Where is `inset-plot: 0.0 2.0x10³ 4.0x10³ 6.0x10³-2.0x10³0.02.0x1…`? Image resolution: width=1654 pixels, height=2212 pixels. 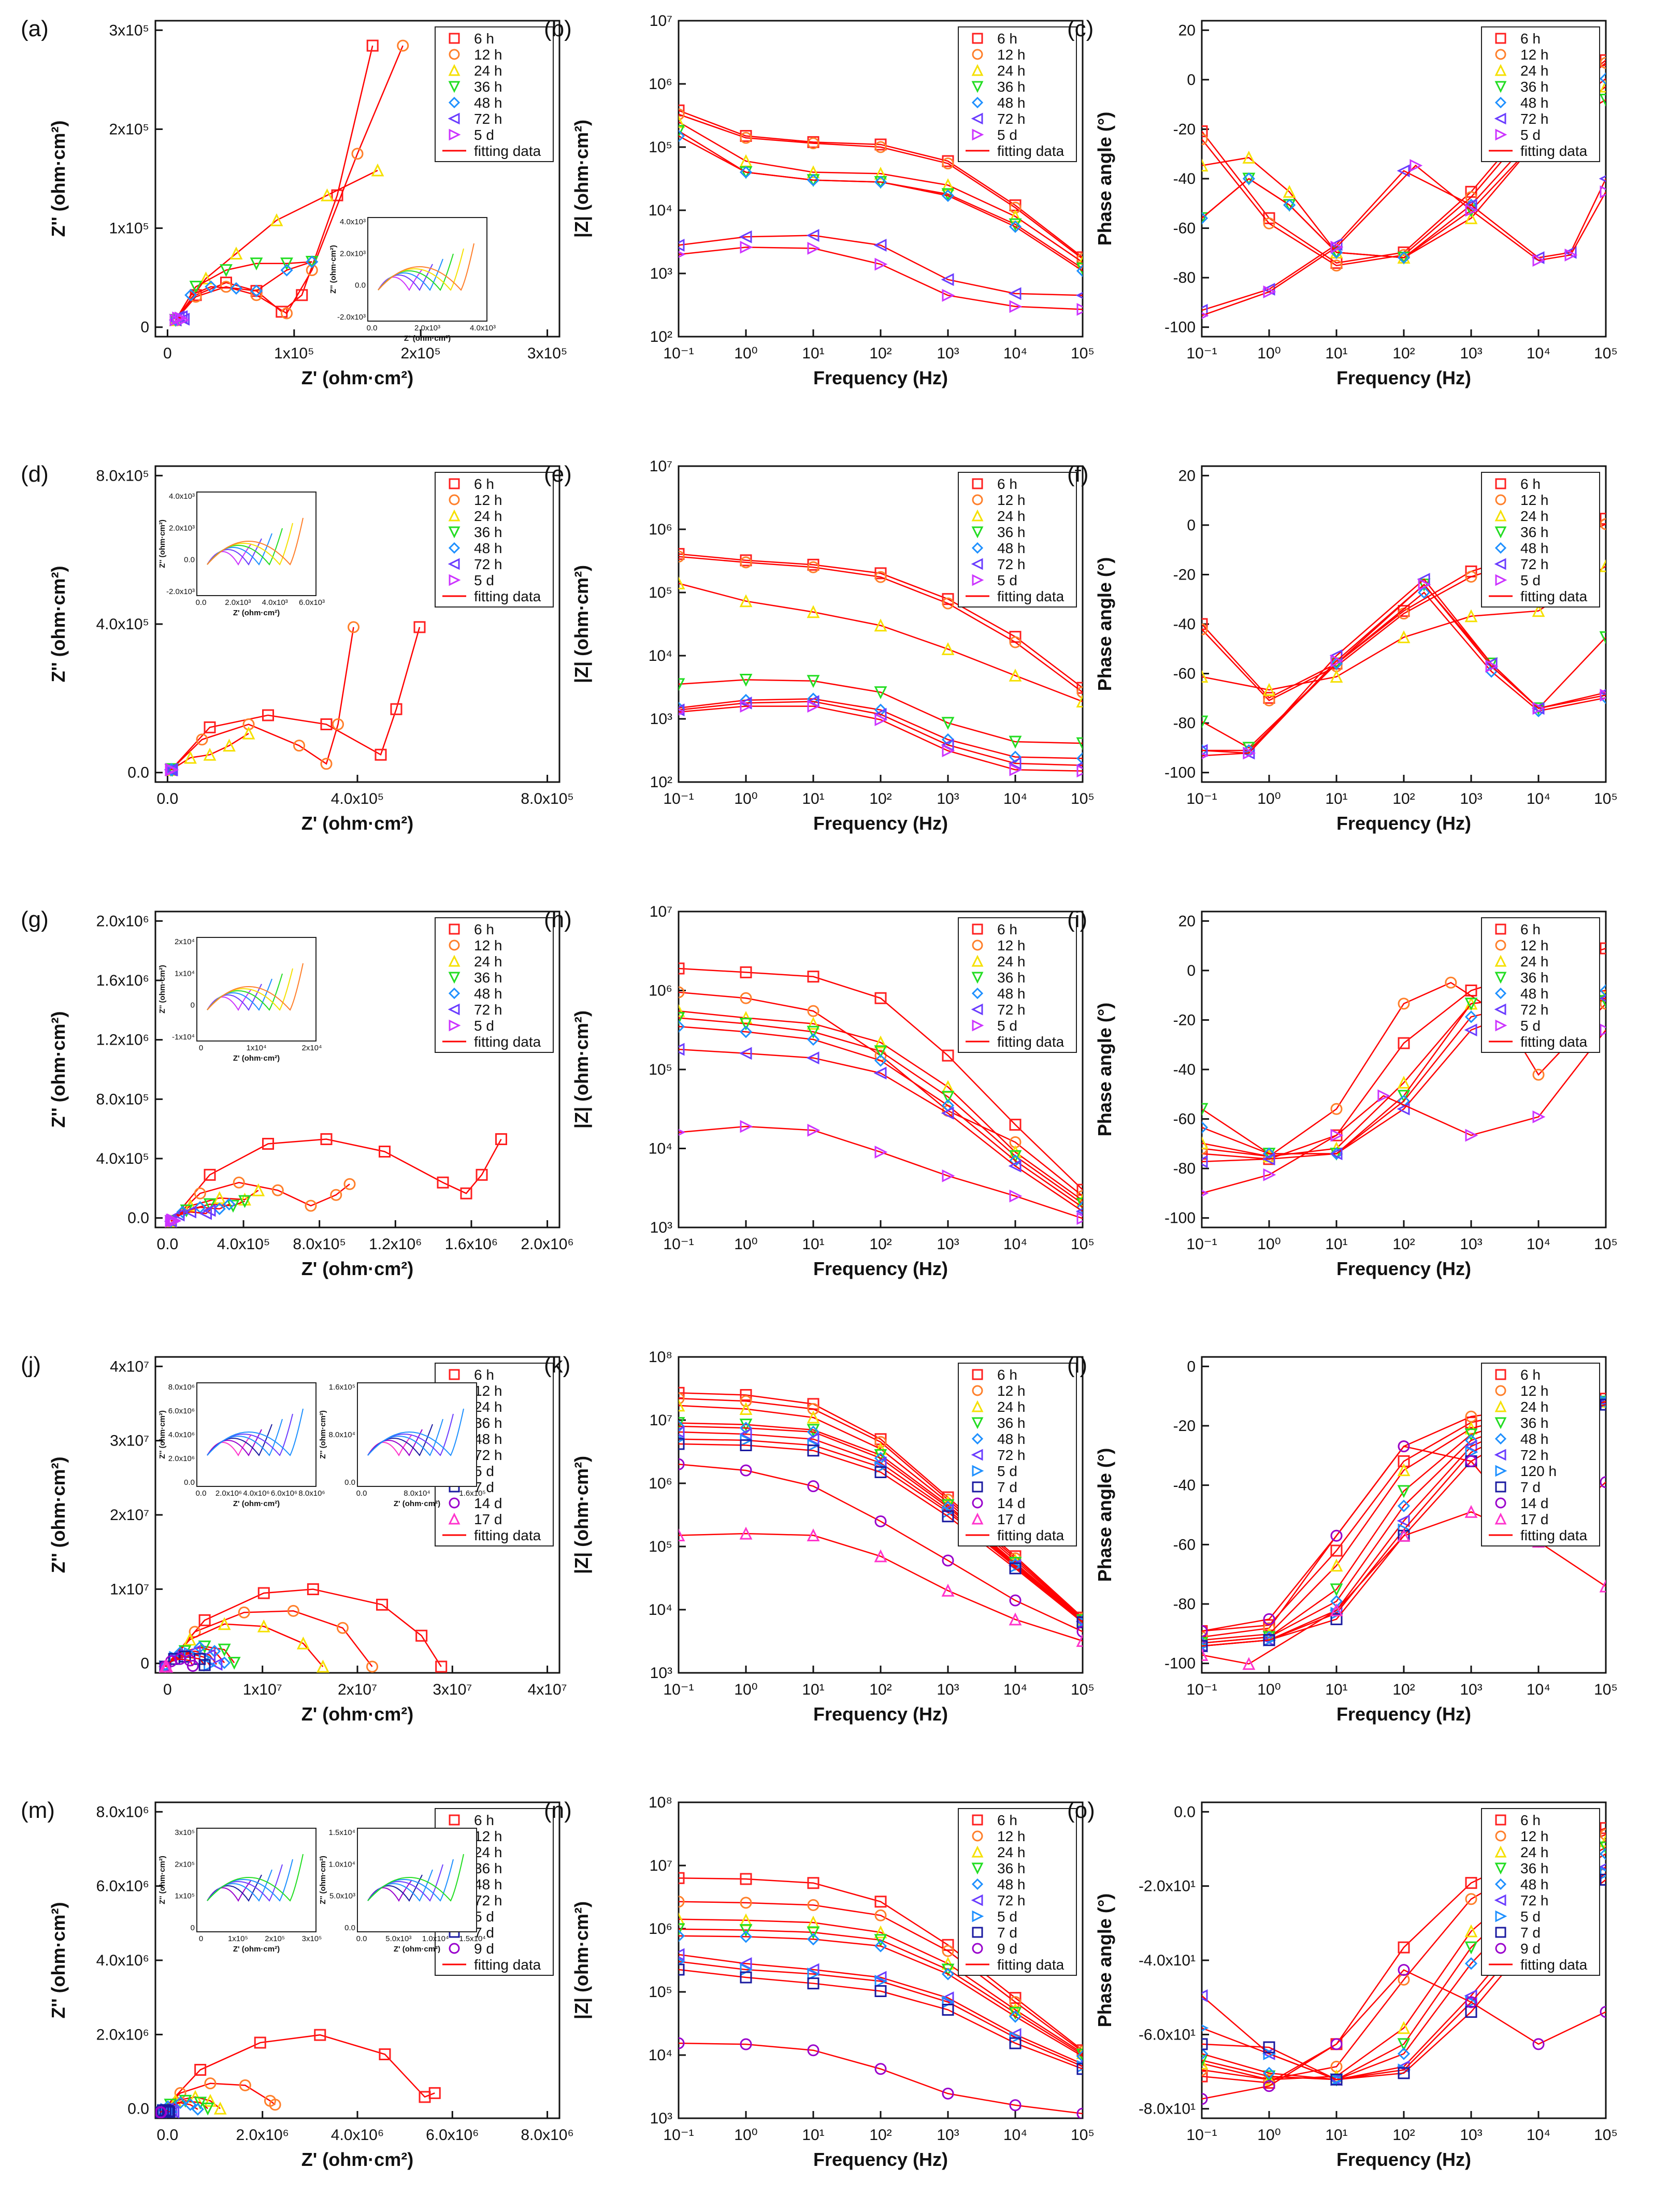
inset-plot: 0.0 2.0x10³ 4.0x10³ 6.0x10³-2.0x10³0.02.0x1… is located at coordinates (241, 554).